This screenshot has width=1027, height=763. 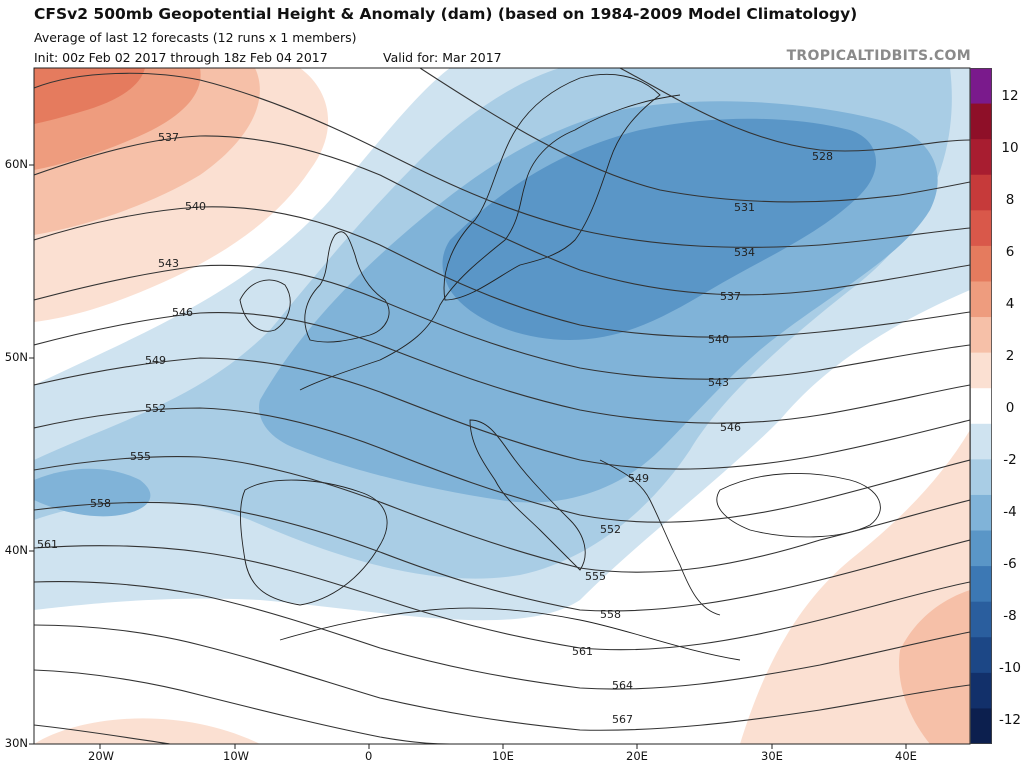 What do you see at coordinates (1010, 564) in the screenshot?
I see `colorbar-label-minus-6: -6` at bounding box center [1010, 564].